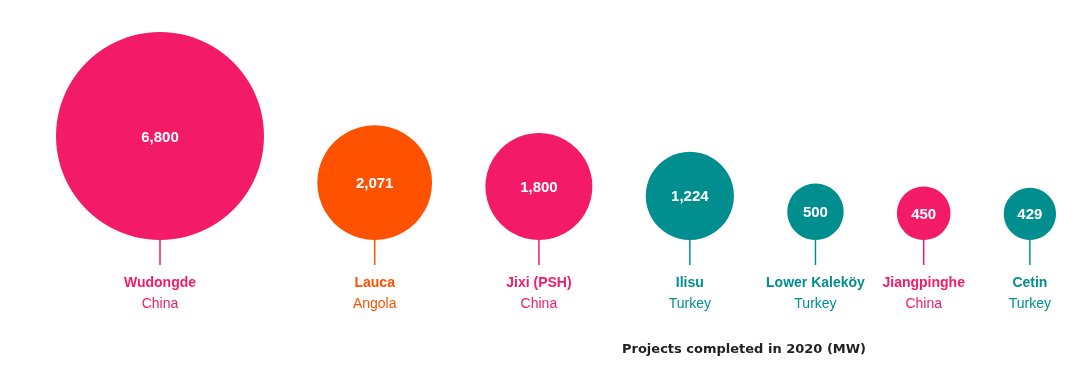  What do you see at coordinates (816, 292) in the screenshot?
I see `category-label: Lower Kaleköy Turkey` at bounding box center [816, 292].